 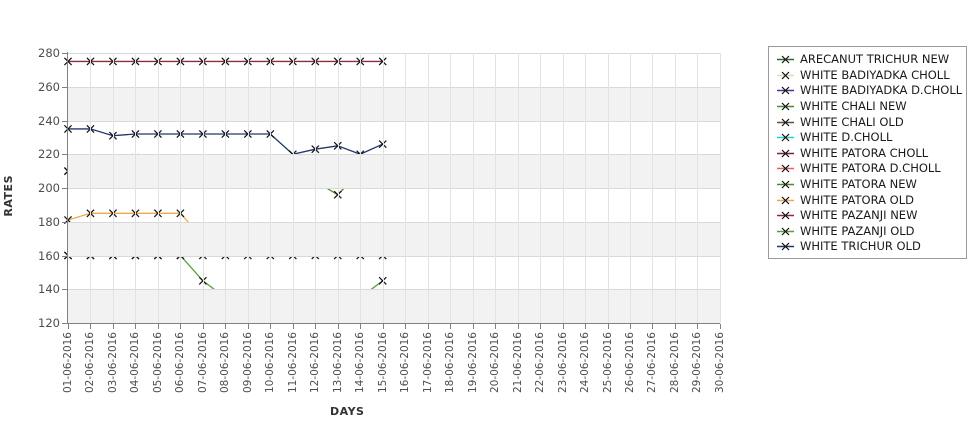 I want to click on x-tick-label: 13-06-2016, so click(x=337, y=363).